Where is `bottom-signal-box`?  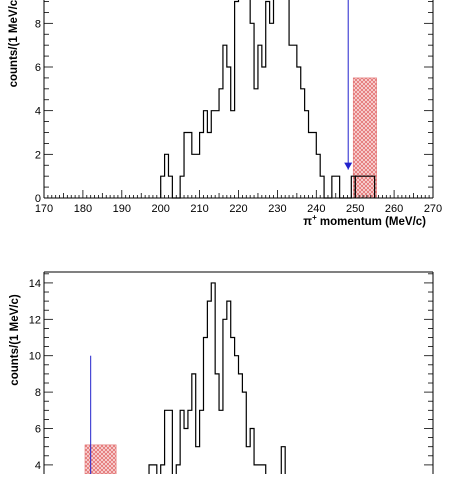 bottom-signal-box is located at coordinates (100, 459).